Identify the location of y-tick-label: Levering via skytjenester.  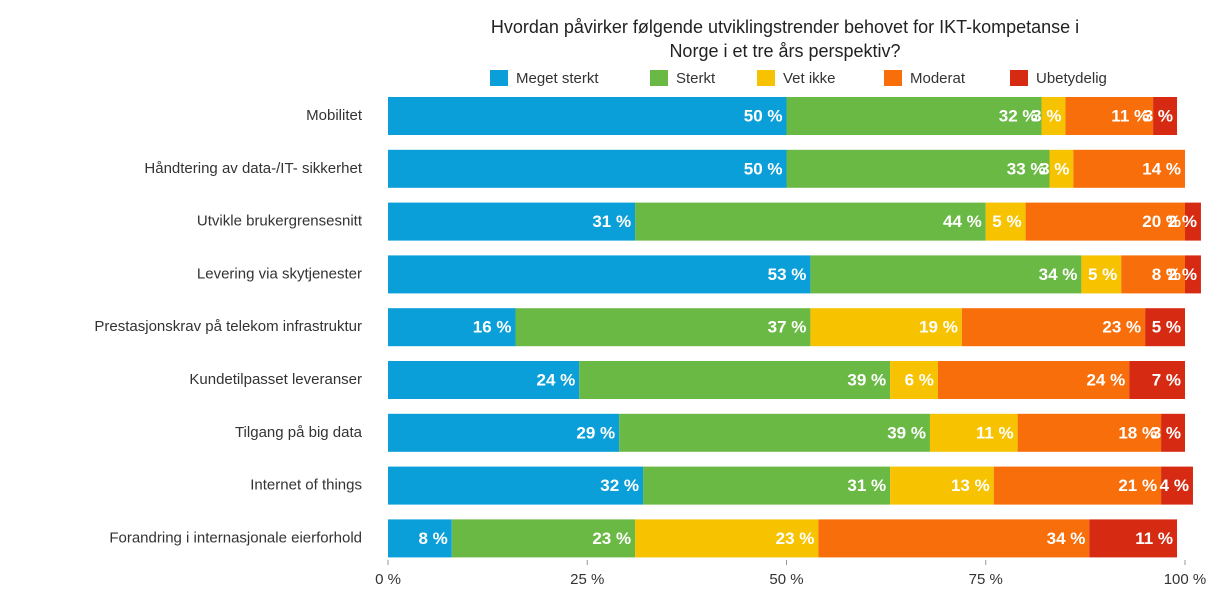
(279, 273).